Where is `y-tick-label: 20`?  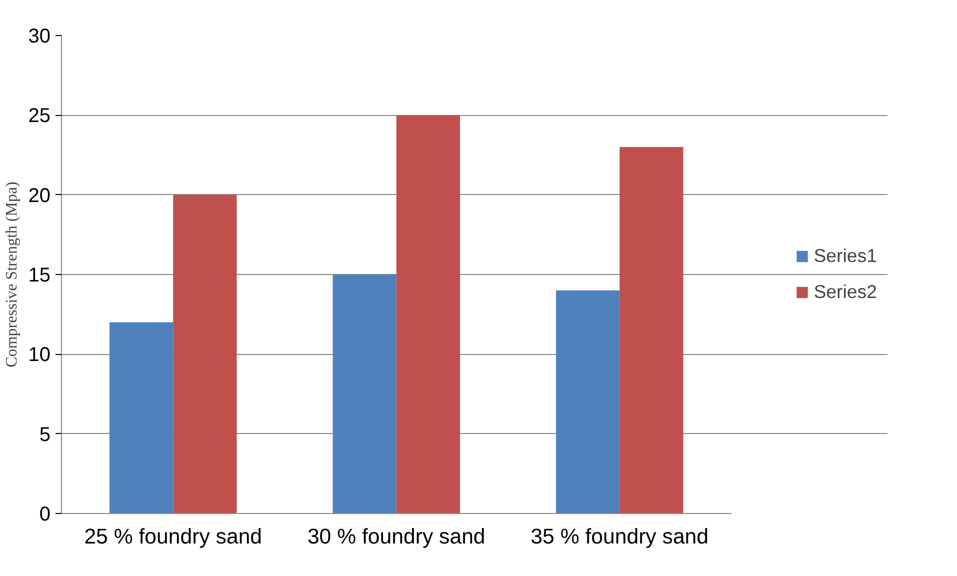
y-tick-label: 20 is located at coordinates (39, 195).